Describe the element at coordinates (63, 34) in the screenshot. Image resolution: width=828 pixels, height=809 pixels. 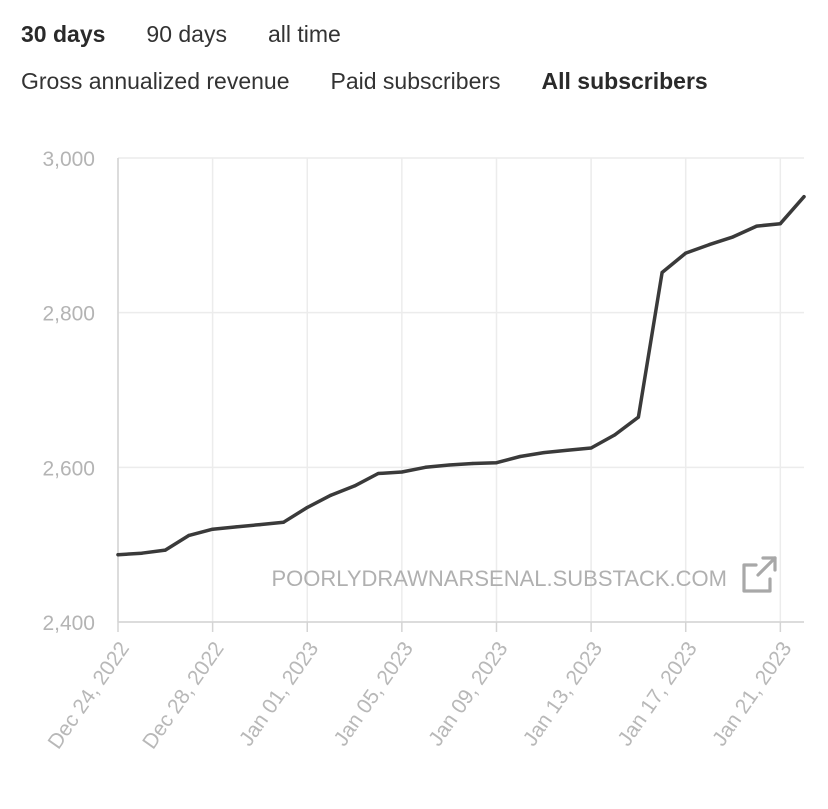
I see `tab-30-days: 30 days` at that location.